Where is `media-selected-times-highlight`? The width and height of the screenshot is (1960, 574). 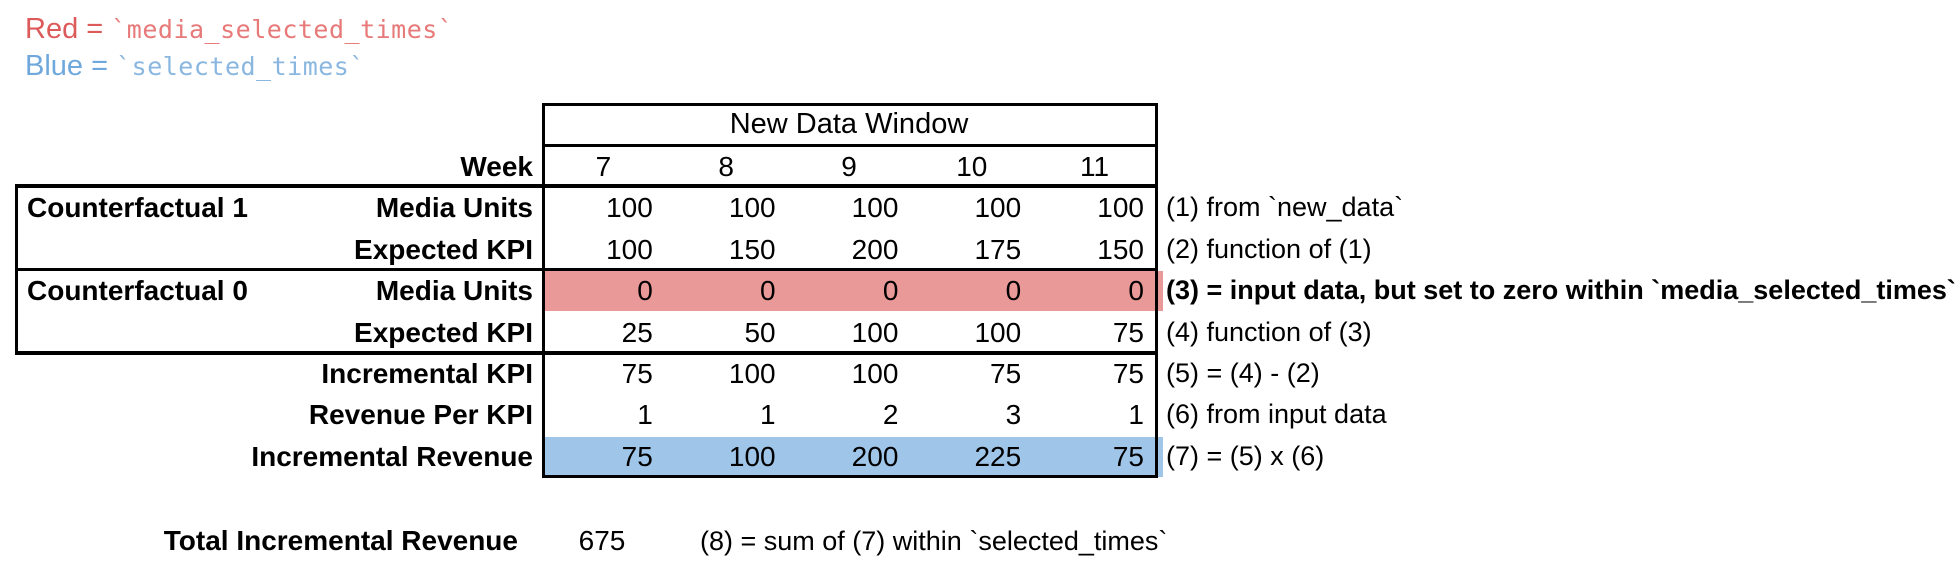
media-selected-times-highlight is located at coordinates (853, 291).